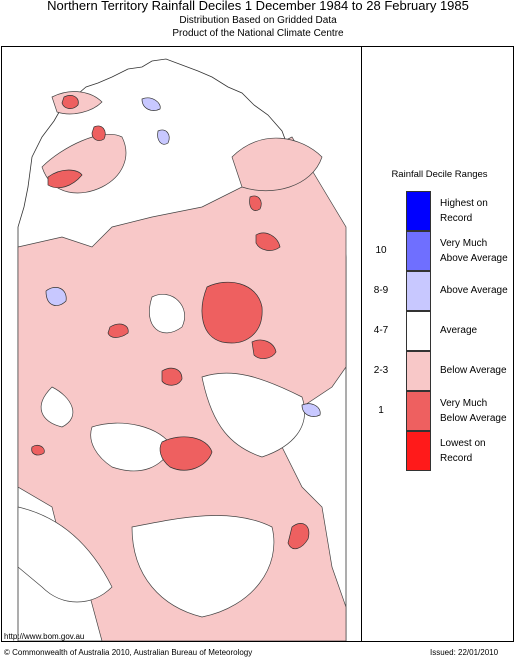 The width and height of the screenshot is (516, 658). Describe the element at coordinates (473, 411) in the screenshot. I see `legend-label: Very Much Below Average` at that location.